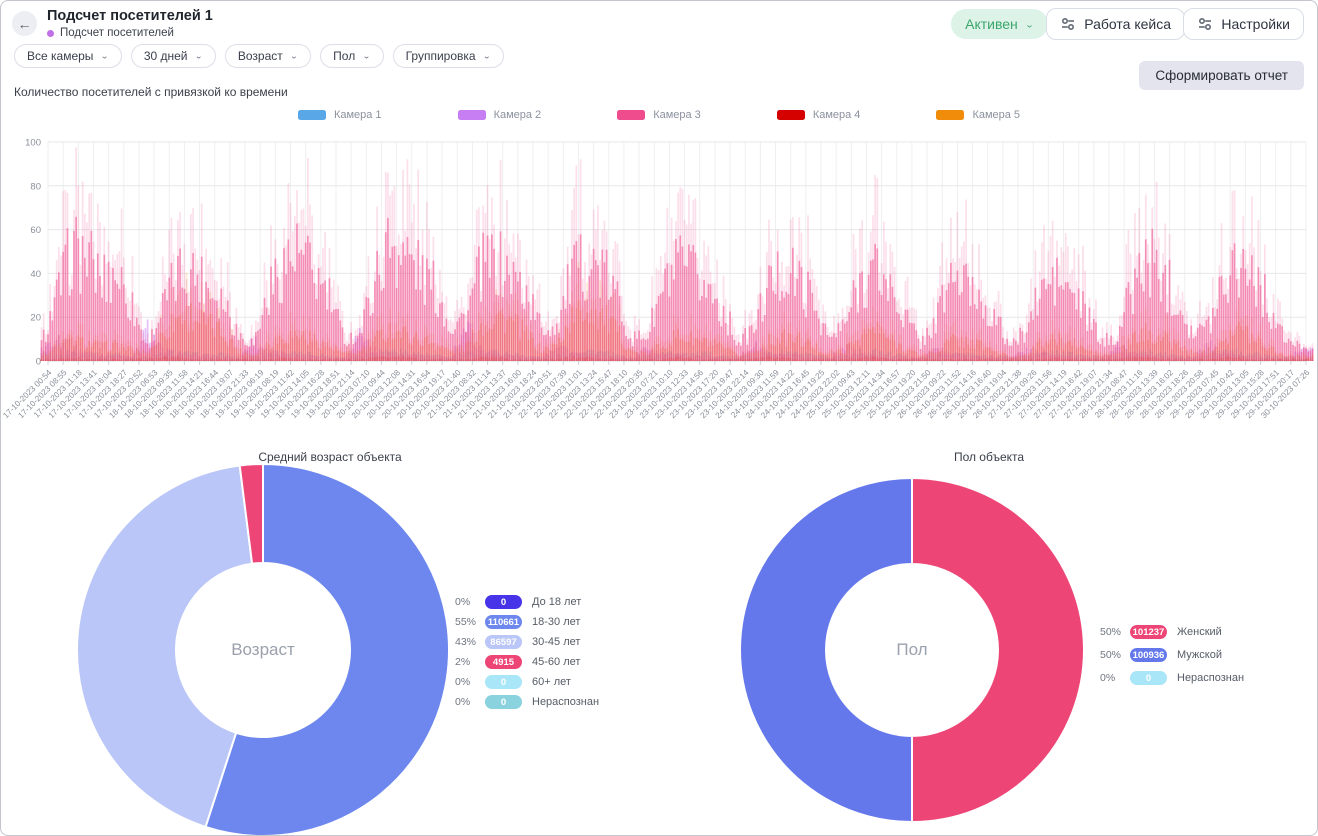 This screenshot has width=1318, height=836. Describe the element at coordinates (448, 56) in the screenshot. I see `filter-chip-4: Группировка ⌄` at that location.